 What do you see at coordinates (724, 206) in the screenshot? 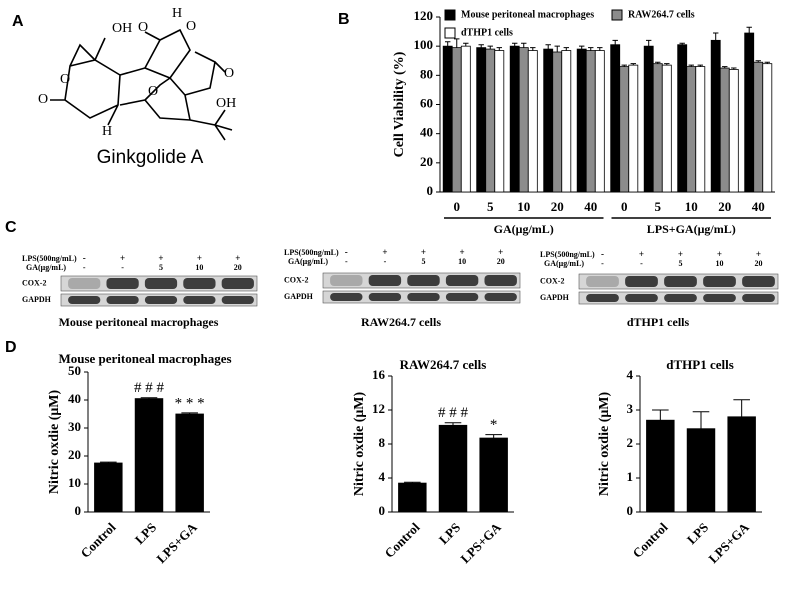
I see `x-tick-label: 20` at bounding box center [724, 206].